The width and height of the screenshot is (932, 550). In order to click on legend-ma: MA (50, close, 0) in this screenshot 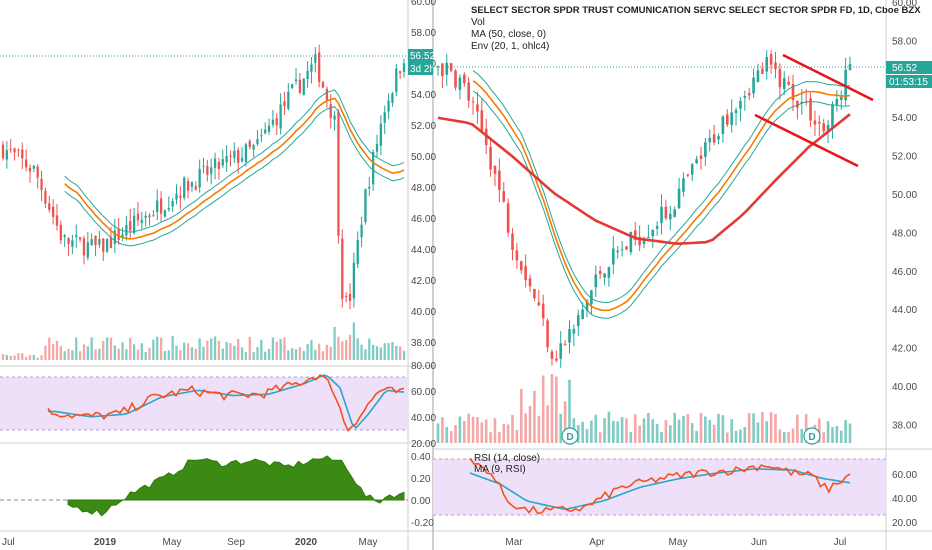, I will do `click(508, 34)`.